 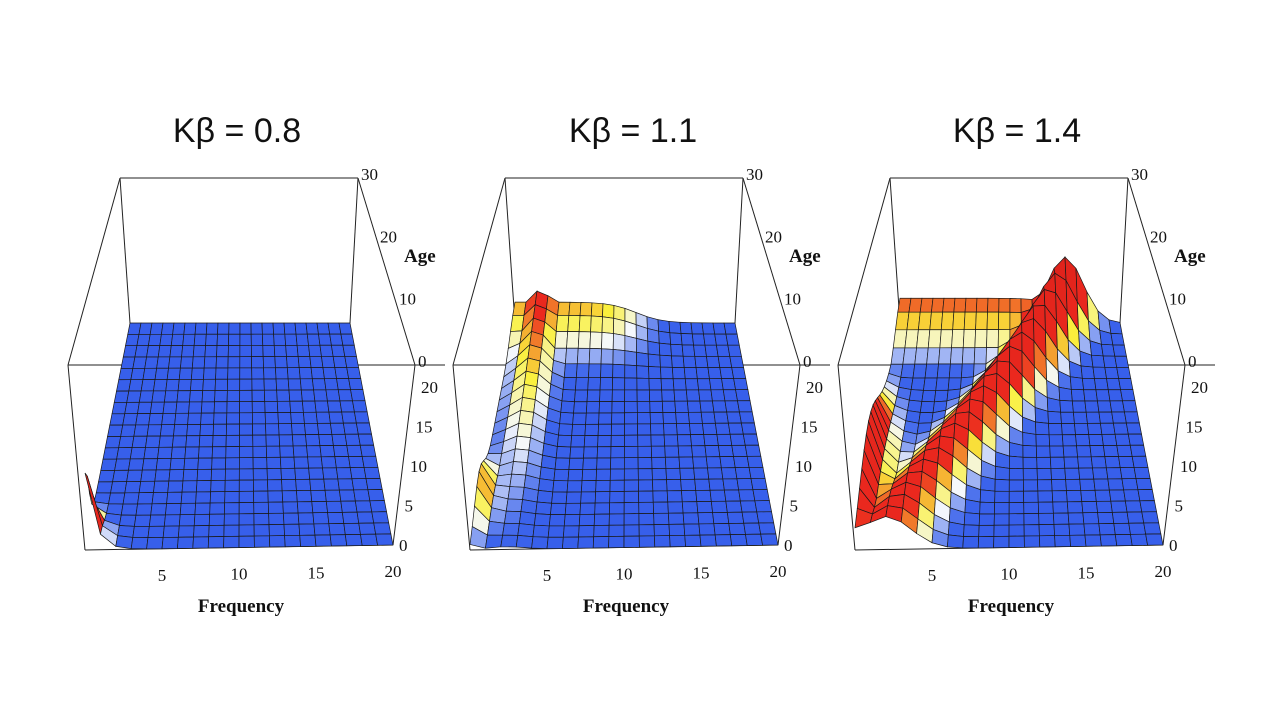 I want to click on y-tick-label: 15, so click(x=424, y=427).